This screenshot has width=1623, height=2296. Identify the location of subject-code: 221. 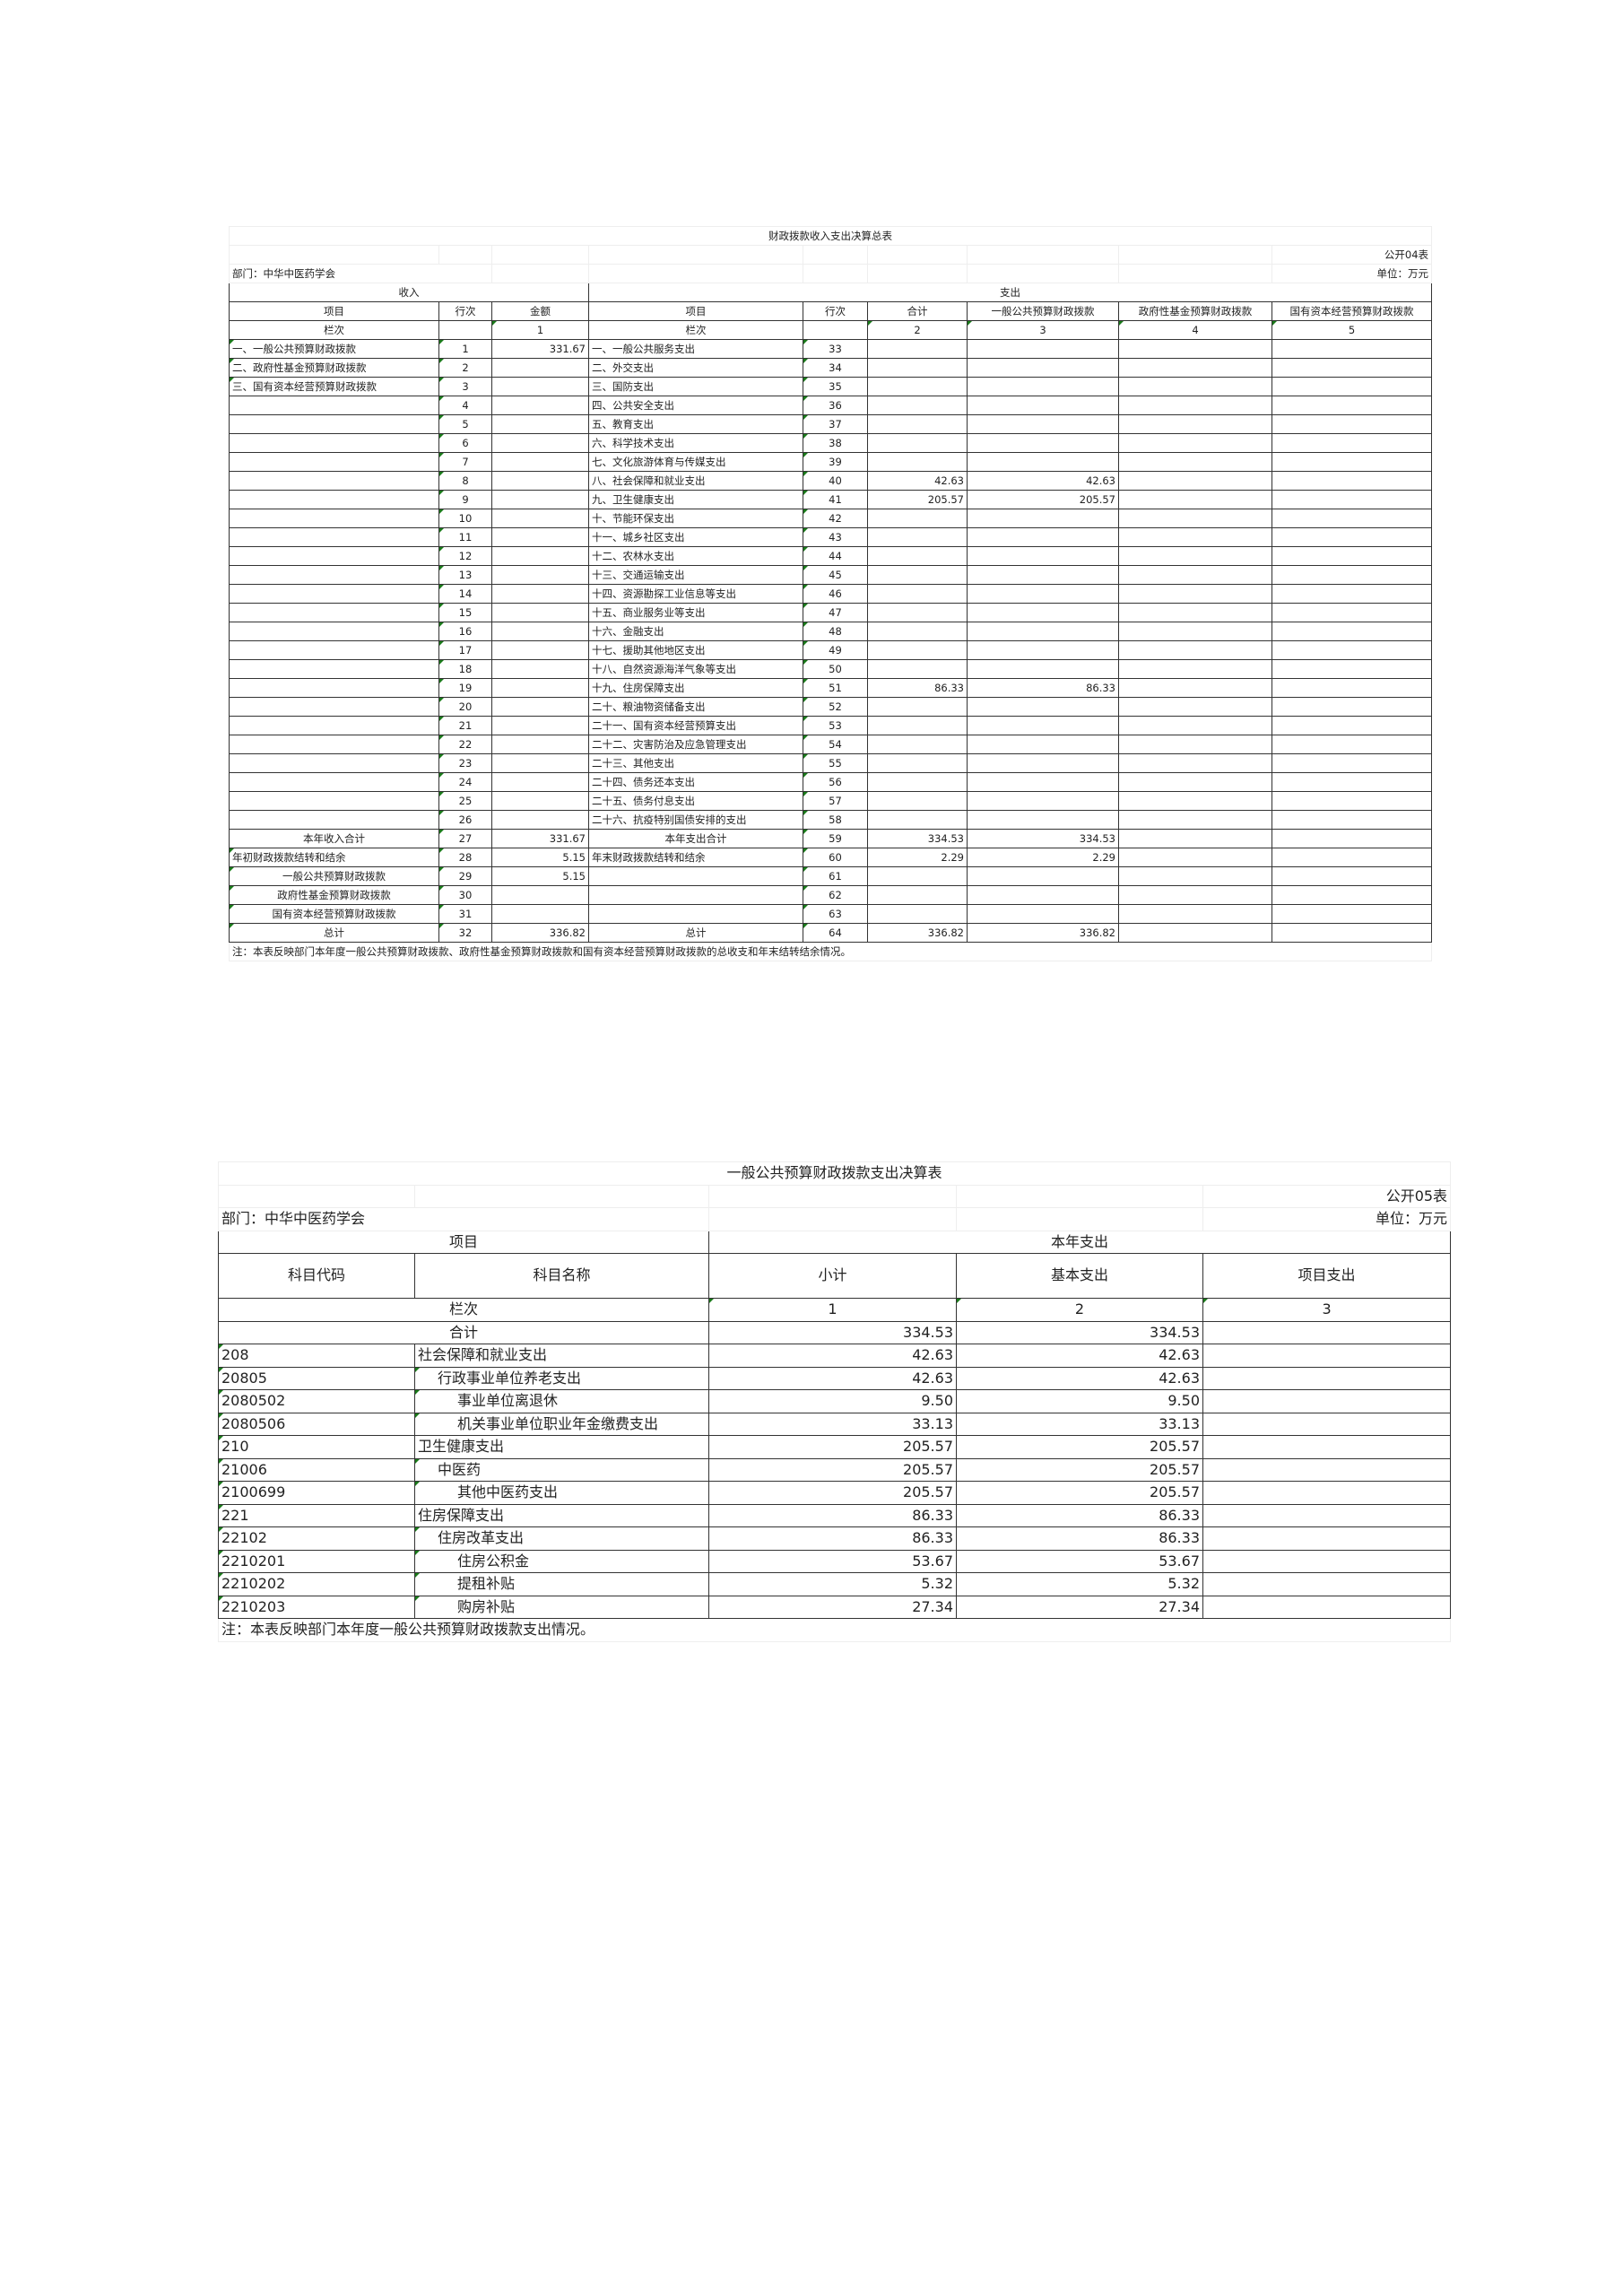
(316, 1515).